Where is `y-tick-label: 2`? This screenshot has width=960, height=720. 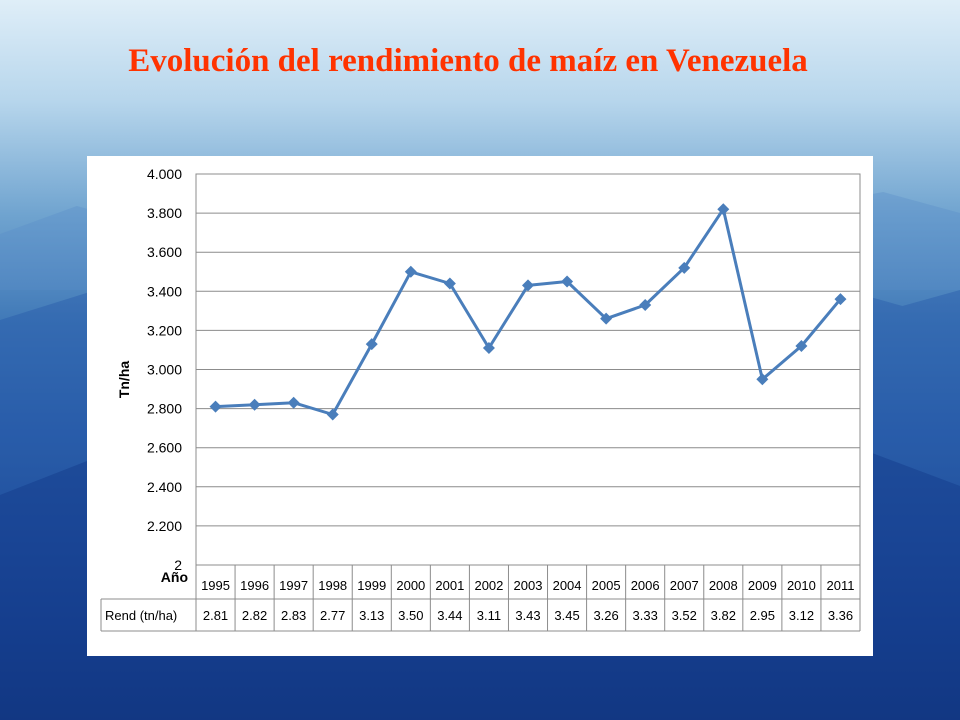 y-tick-label: 2 is located at coordinates (178, 565).